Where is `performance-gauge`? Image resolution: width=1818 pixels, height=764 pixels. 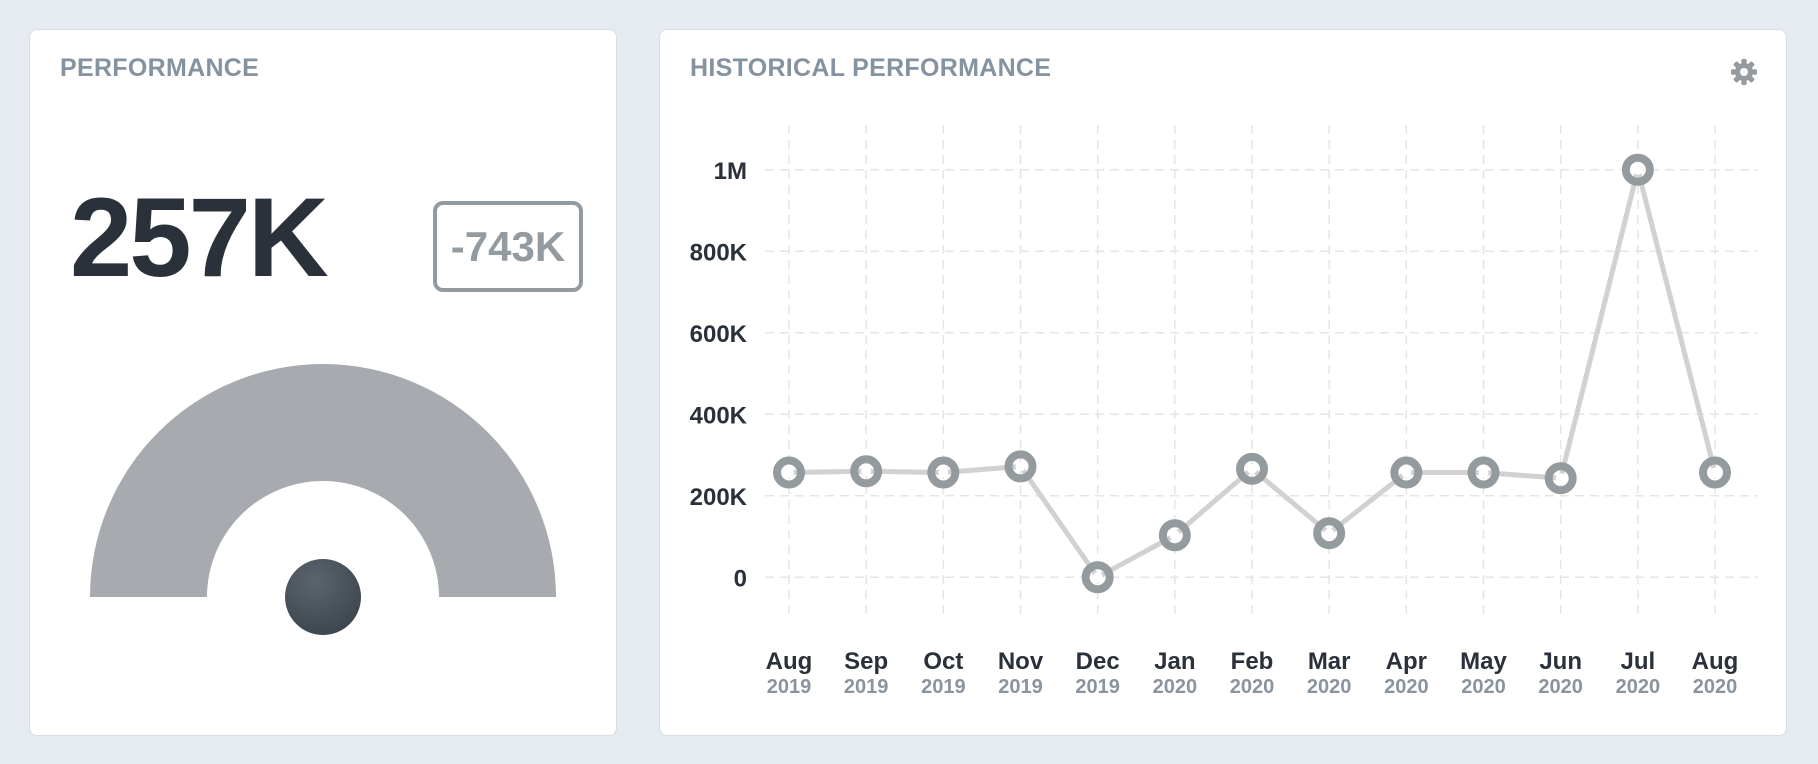 performance-gauge is located at coordinates (323, 499).